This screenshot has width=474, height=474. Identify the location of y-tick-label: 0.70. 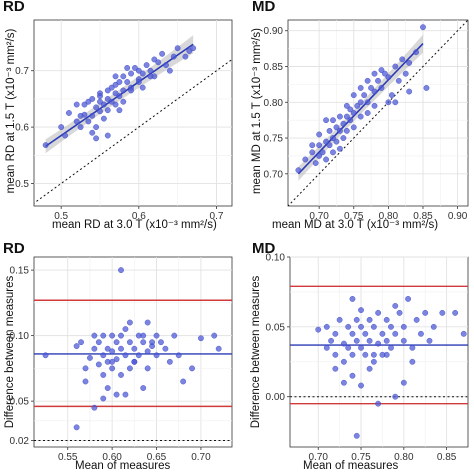
(274, 174).